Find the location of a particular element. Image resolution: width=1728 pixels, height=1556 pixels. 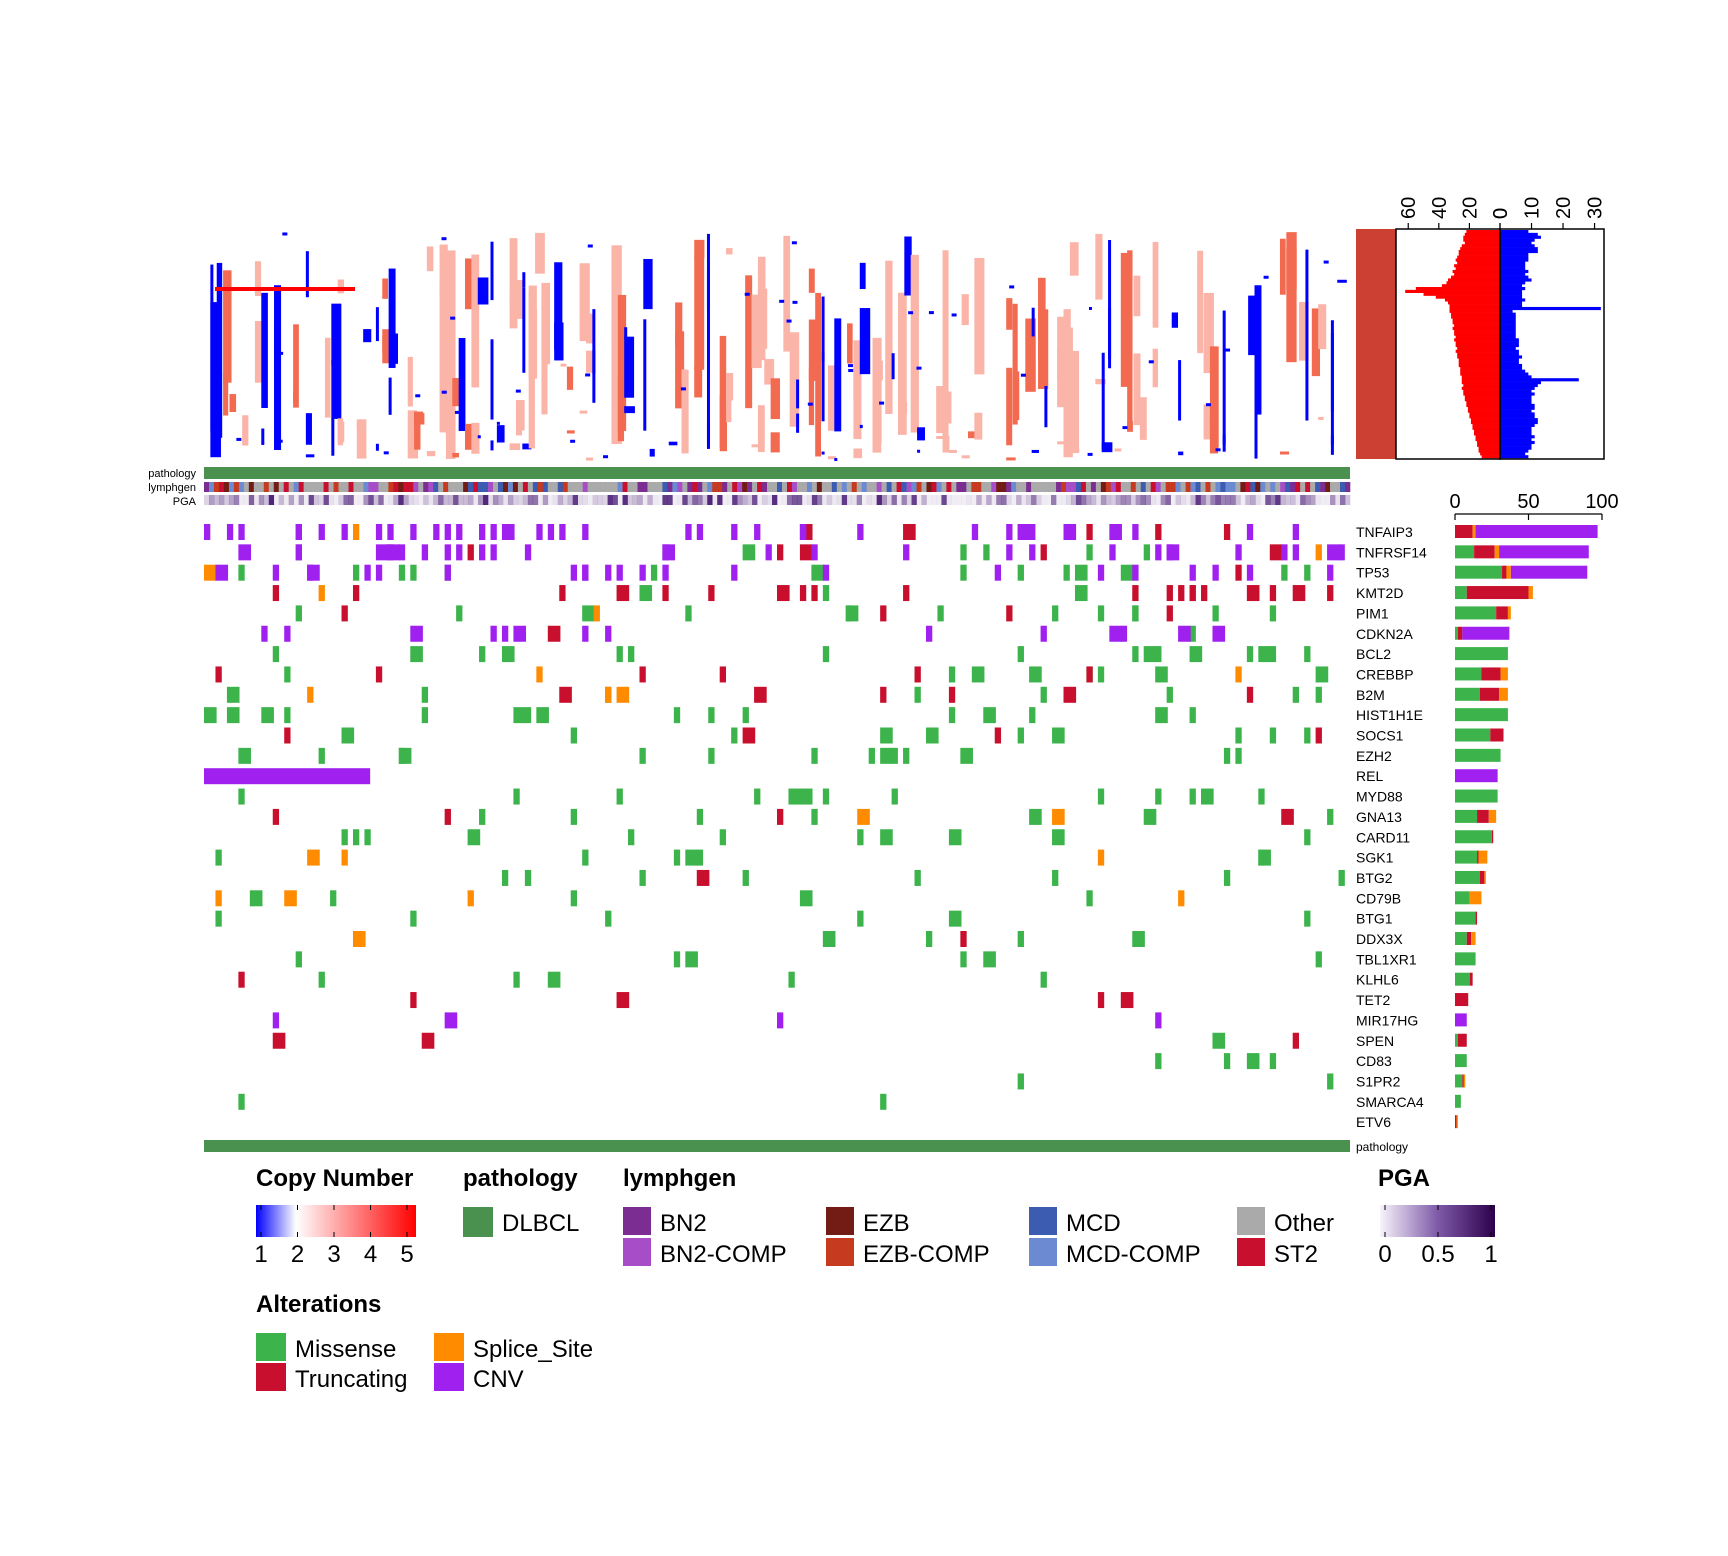

cnv-gain-bars is located at coordinates (1452, 344).